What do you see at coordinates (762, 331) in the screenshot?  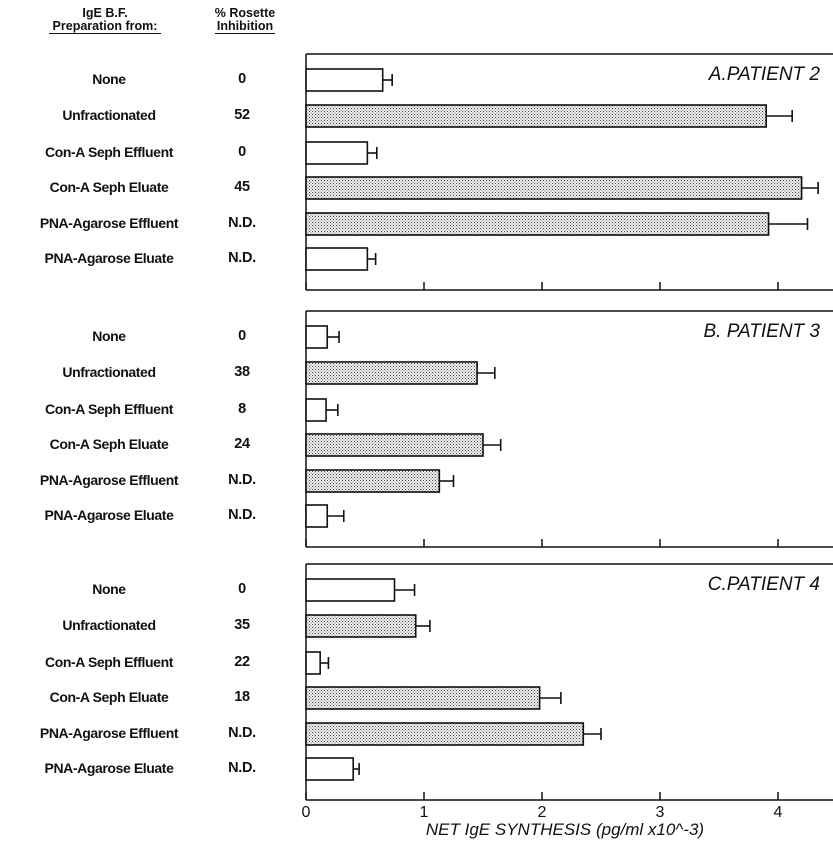 I see `panel-title: B. PATIENT 3` at bounding box center [762, 331].